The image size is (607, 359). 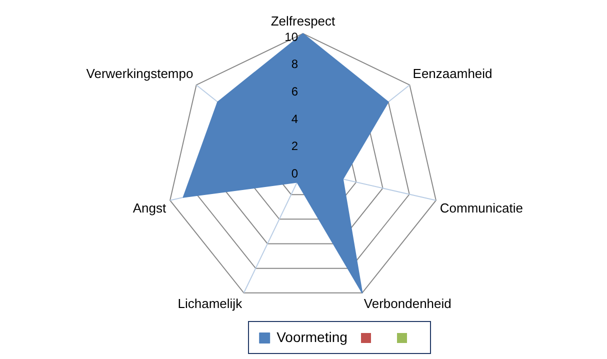 What do you see at coordinates (294, 64) in the screenshot?
I see `y-tick-label: 8` at bounding box center [294, 64].